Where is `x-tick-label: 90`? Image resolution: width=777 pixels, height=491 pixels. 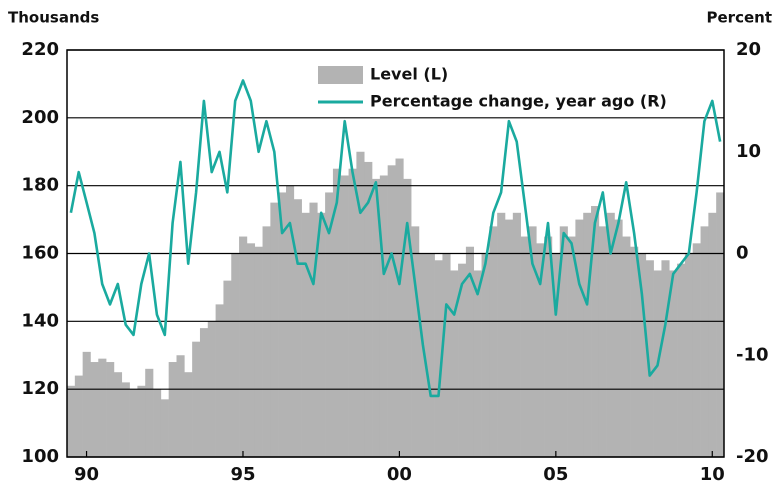
x-tick-label: 90 is located at coordinates (86, 474).